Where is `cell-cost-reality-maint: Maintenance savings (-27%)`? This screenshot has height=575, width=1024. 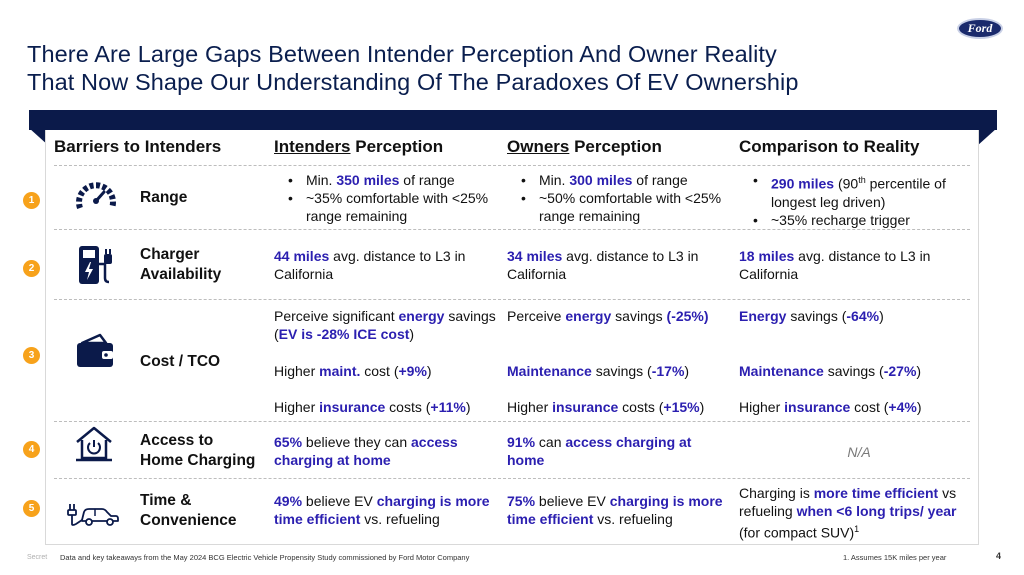
cell-cost-reality-maint: Maintenance savings (-27%) is located at coordinates (830, 371).